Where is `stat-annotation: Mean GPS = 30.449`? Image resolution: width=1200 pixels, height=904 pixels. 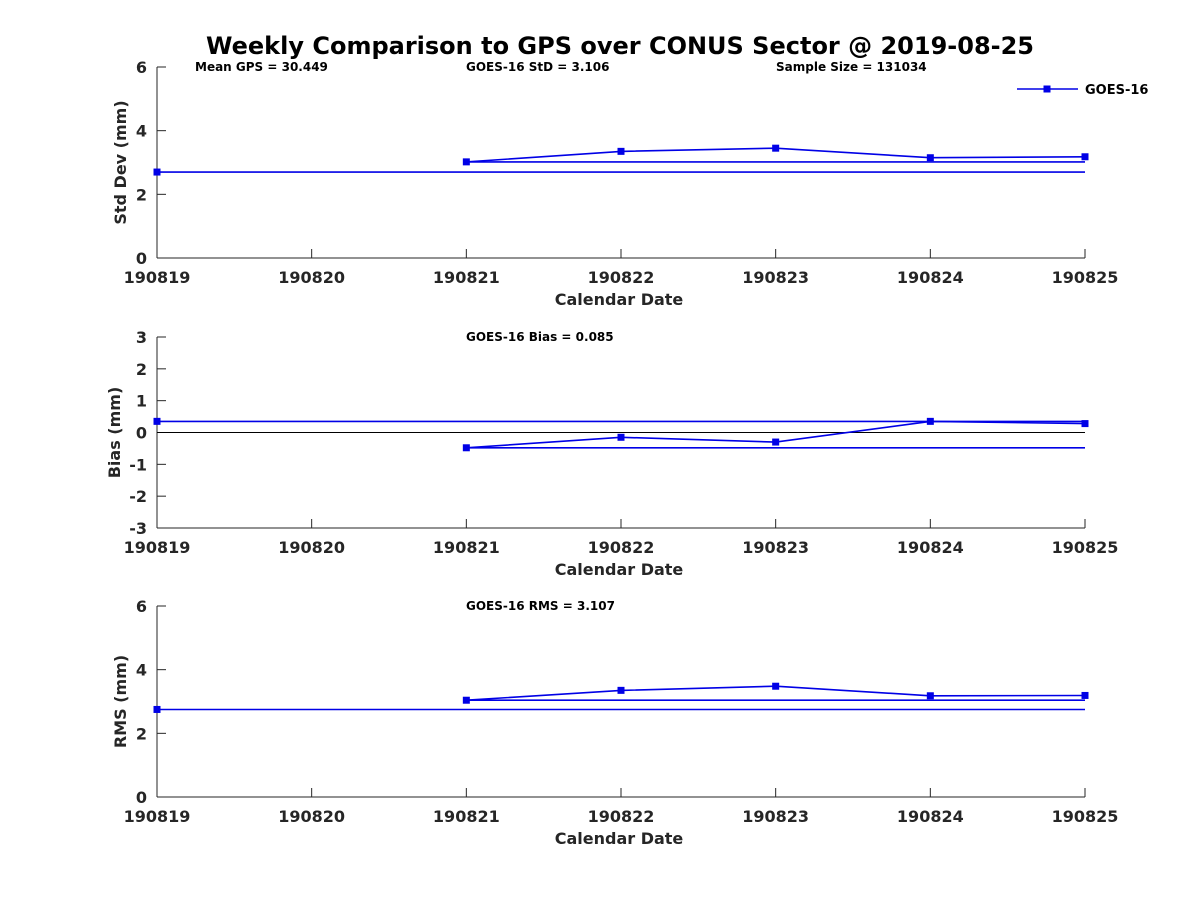 stat-annotation: Mean GPS = 30.449 is located at coordinates (261, 67).